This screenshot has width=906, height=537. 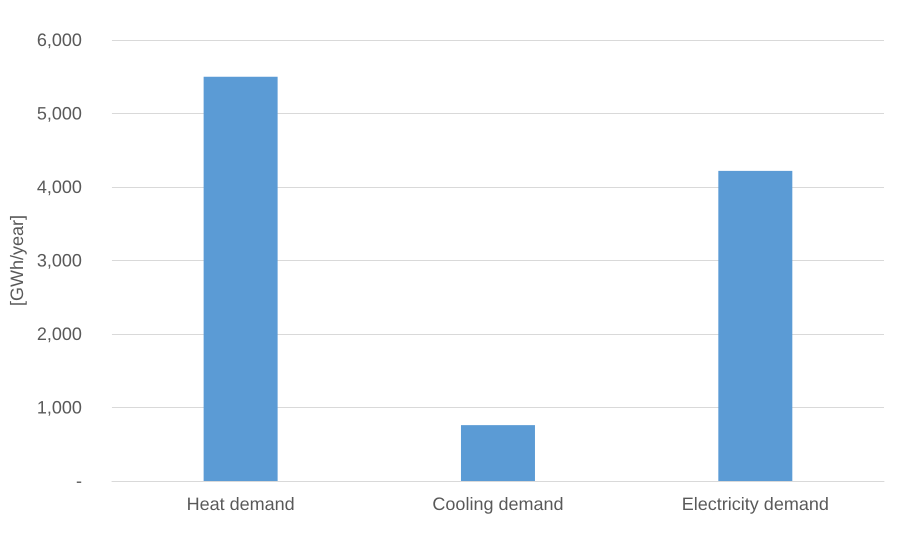 I want to click on y-tick-label: 4,000, so click(x=59, y=187).